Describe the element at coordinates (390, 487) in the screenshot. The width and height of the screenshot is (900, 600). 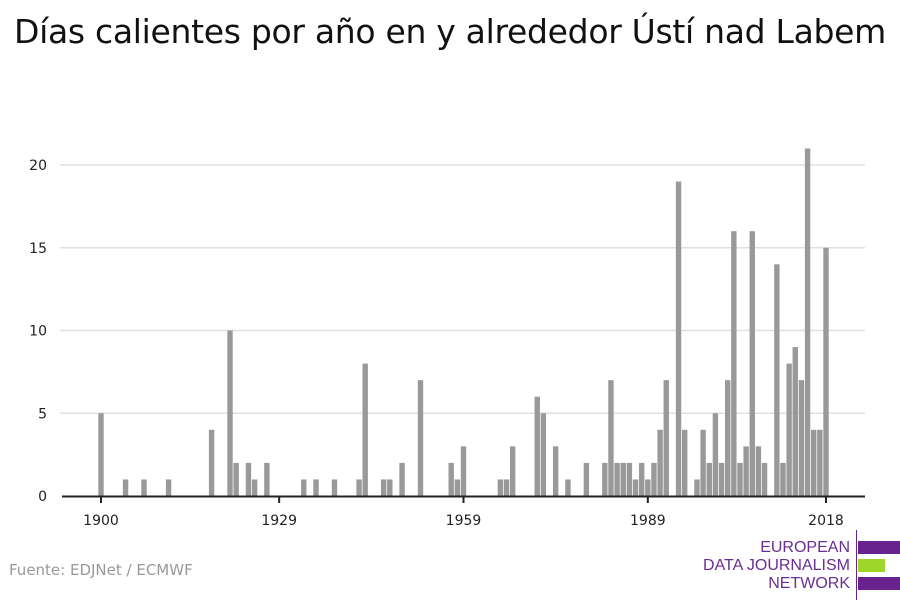
I see `bar-1947` at that location.